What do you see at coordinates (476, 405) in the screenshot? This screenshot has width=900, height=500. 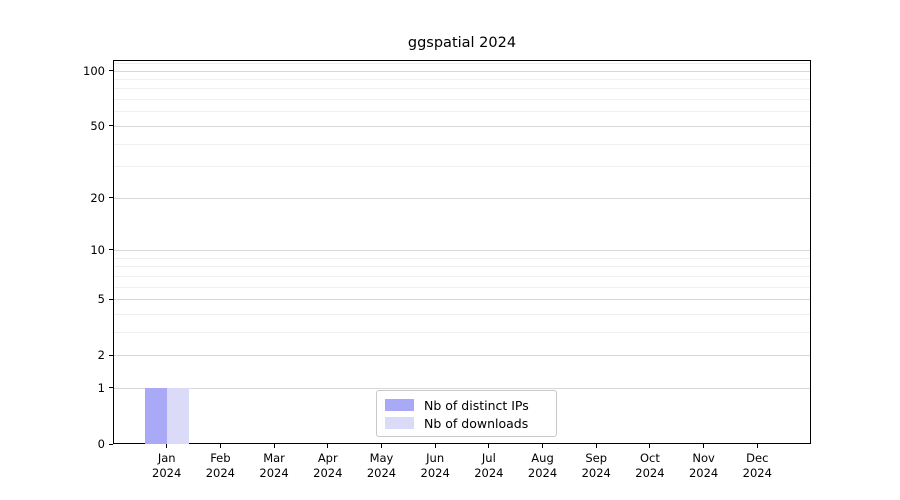 I see `legend-label-distinct-ips: Nb of distinct IPs` at bounding box center [476, 405].